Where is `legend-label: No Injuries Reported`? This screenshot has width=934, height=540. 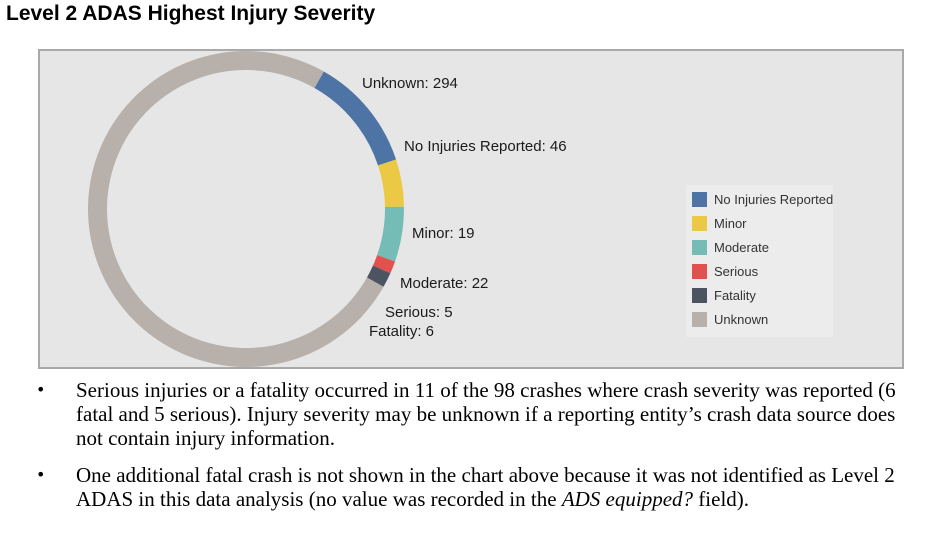 legend-label: No Injuries Reported is located at coordinates (774, 199).